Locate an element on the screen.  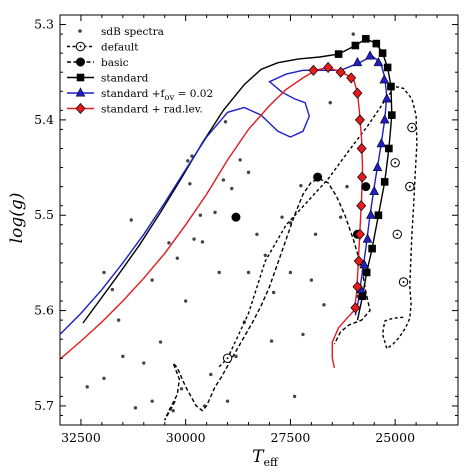
legend-label-main: sdB spectra is located at coordinates (132, 32).